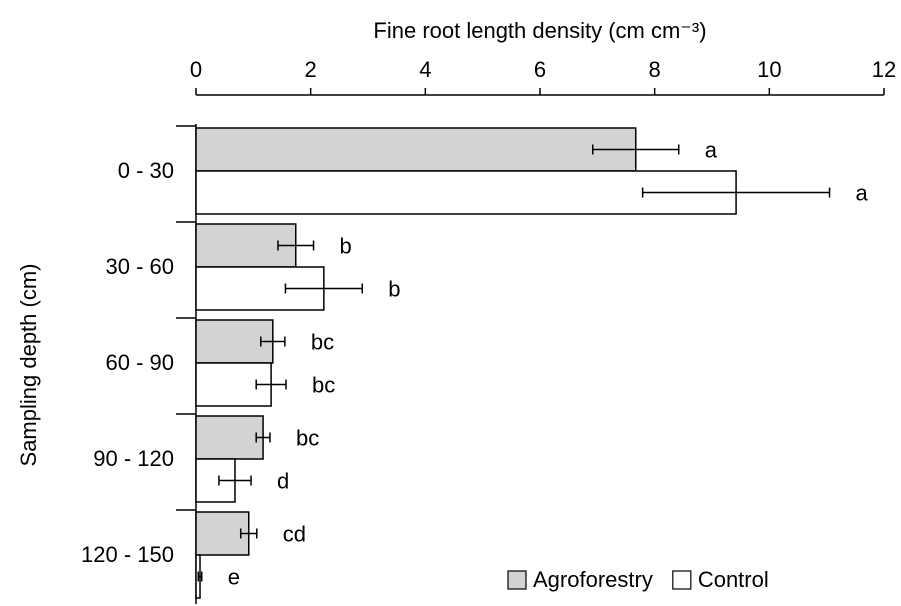 This screenshot has width=901, height=606. Describe the element at coordinates (540, 69) in the screenshot. I see `x-tick-label: 6` at that location.